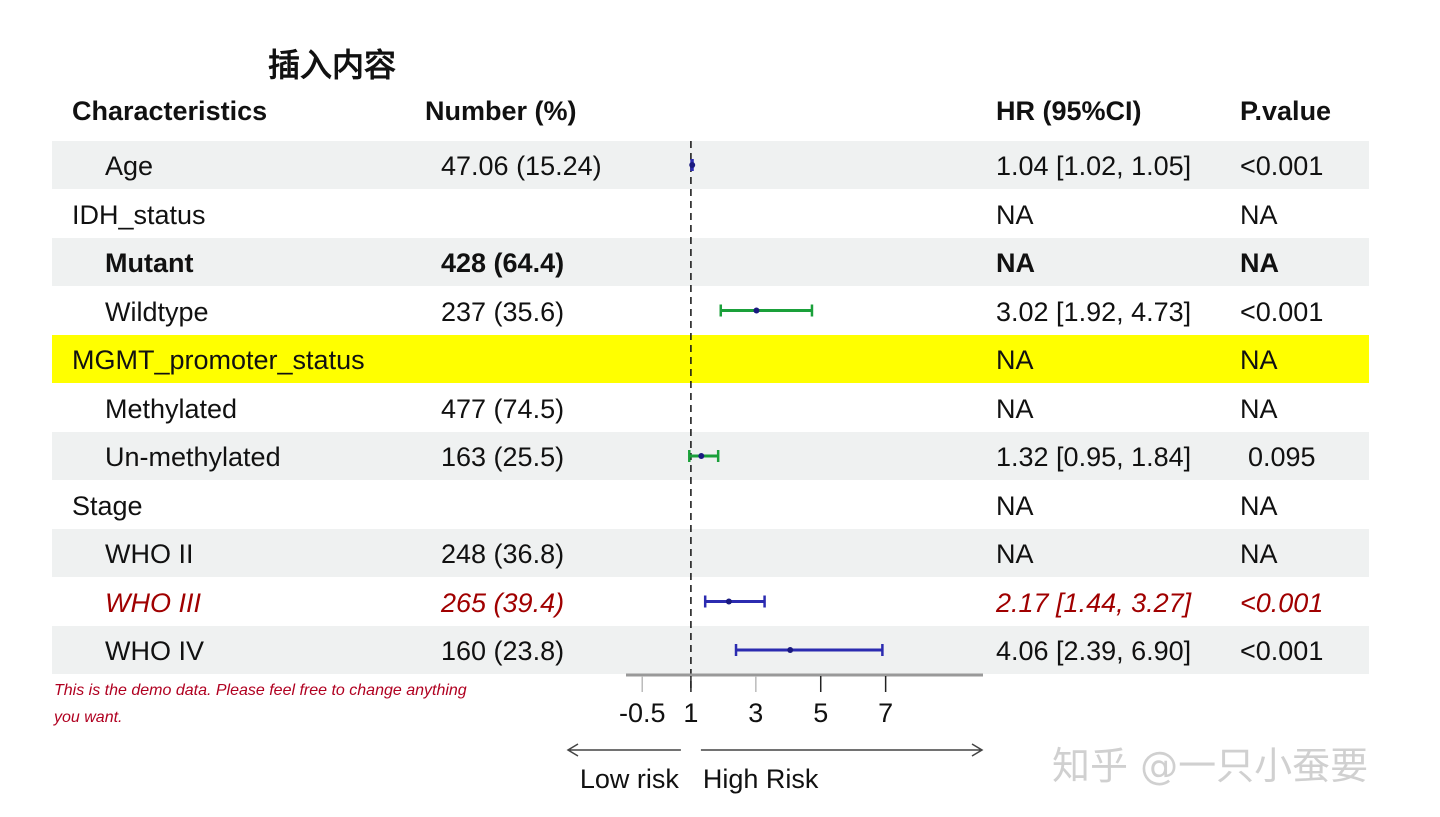  I want to click on row-label: WHO III, so click(153, 602).